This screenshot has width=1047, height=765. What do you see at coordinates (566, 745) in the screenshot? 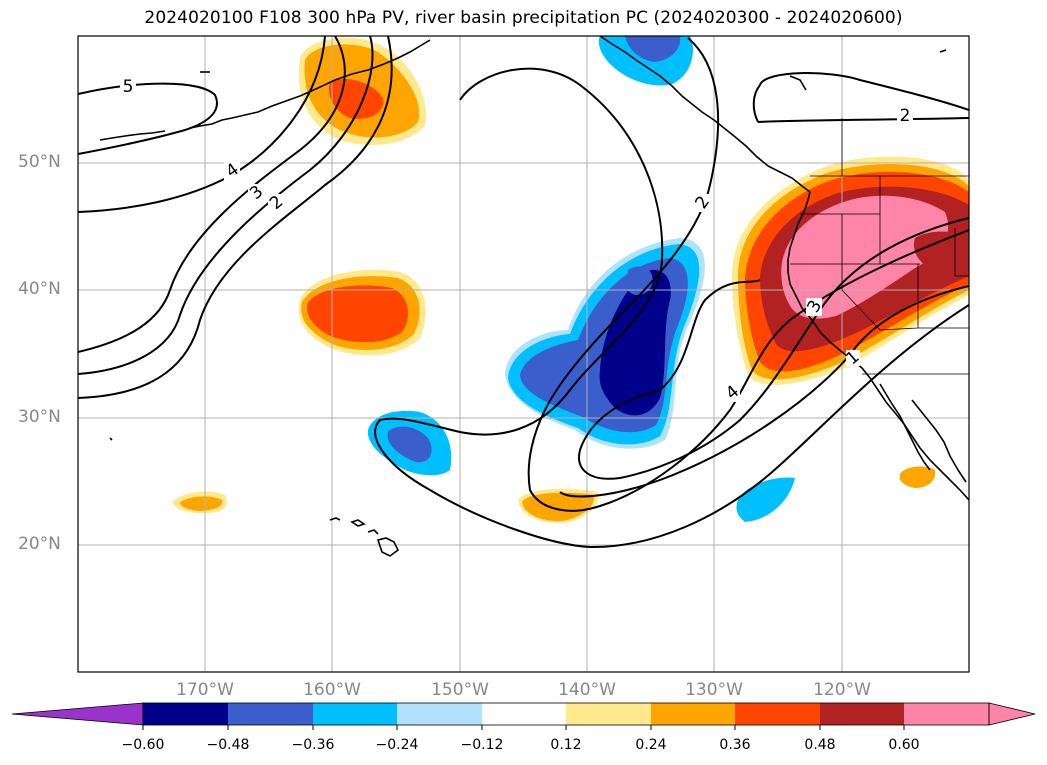
I see `colorbar-tick-label: 0.12` at bounding box center [566, 745].